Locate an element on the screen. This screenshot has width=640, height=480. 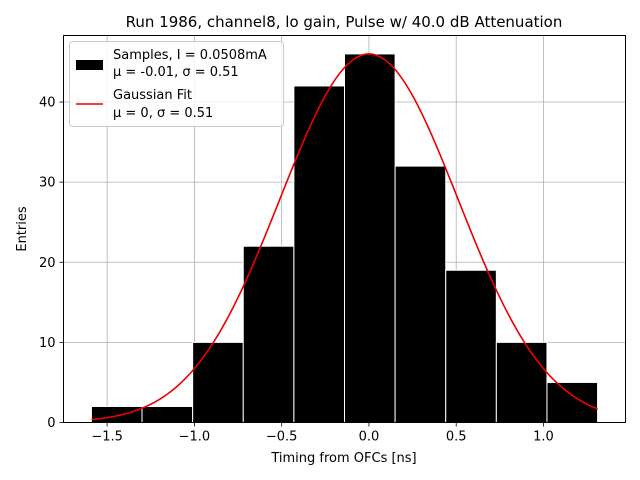
x-axis-label: Timing from OFCs [ns] is located at coordinates (343, 458).